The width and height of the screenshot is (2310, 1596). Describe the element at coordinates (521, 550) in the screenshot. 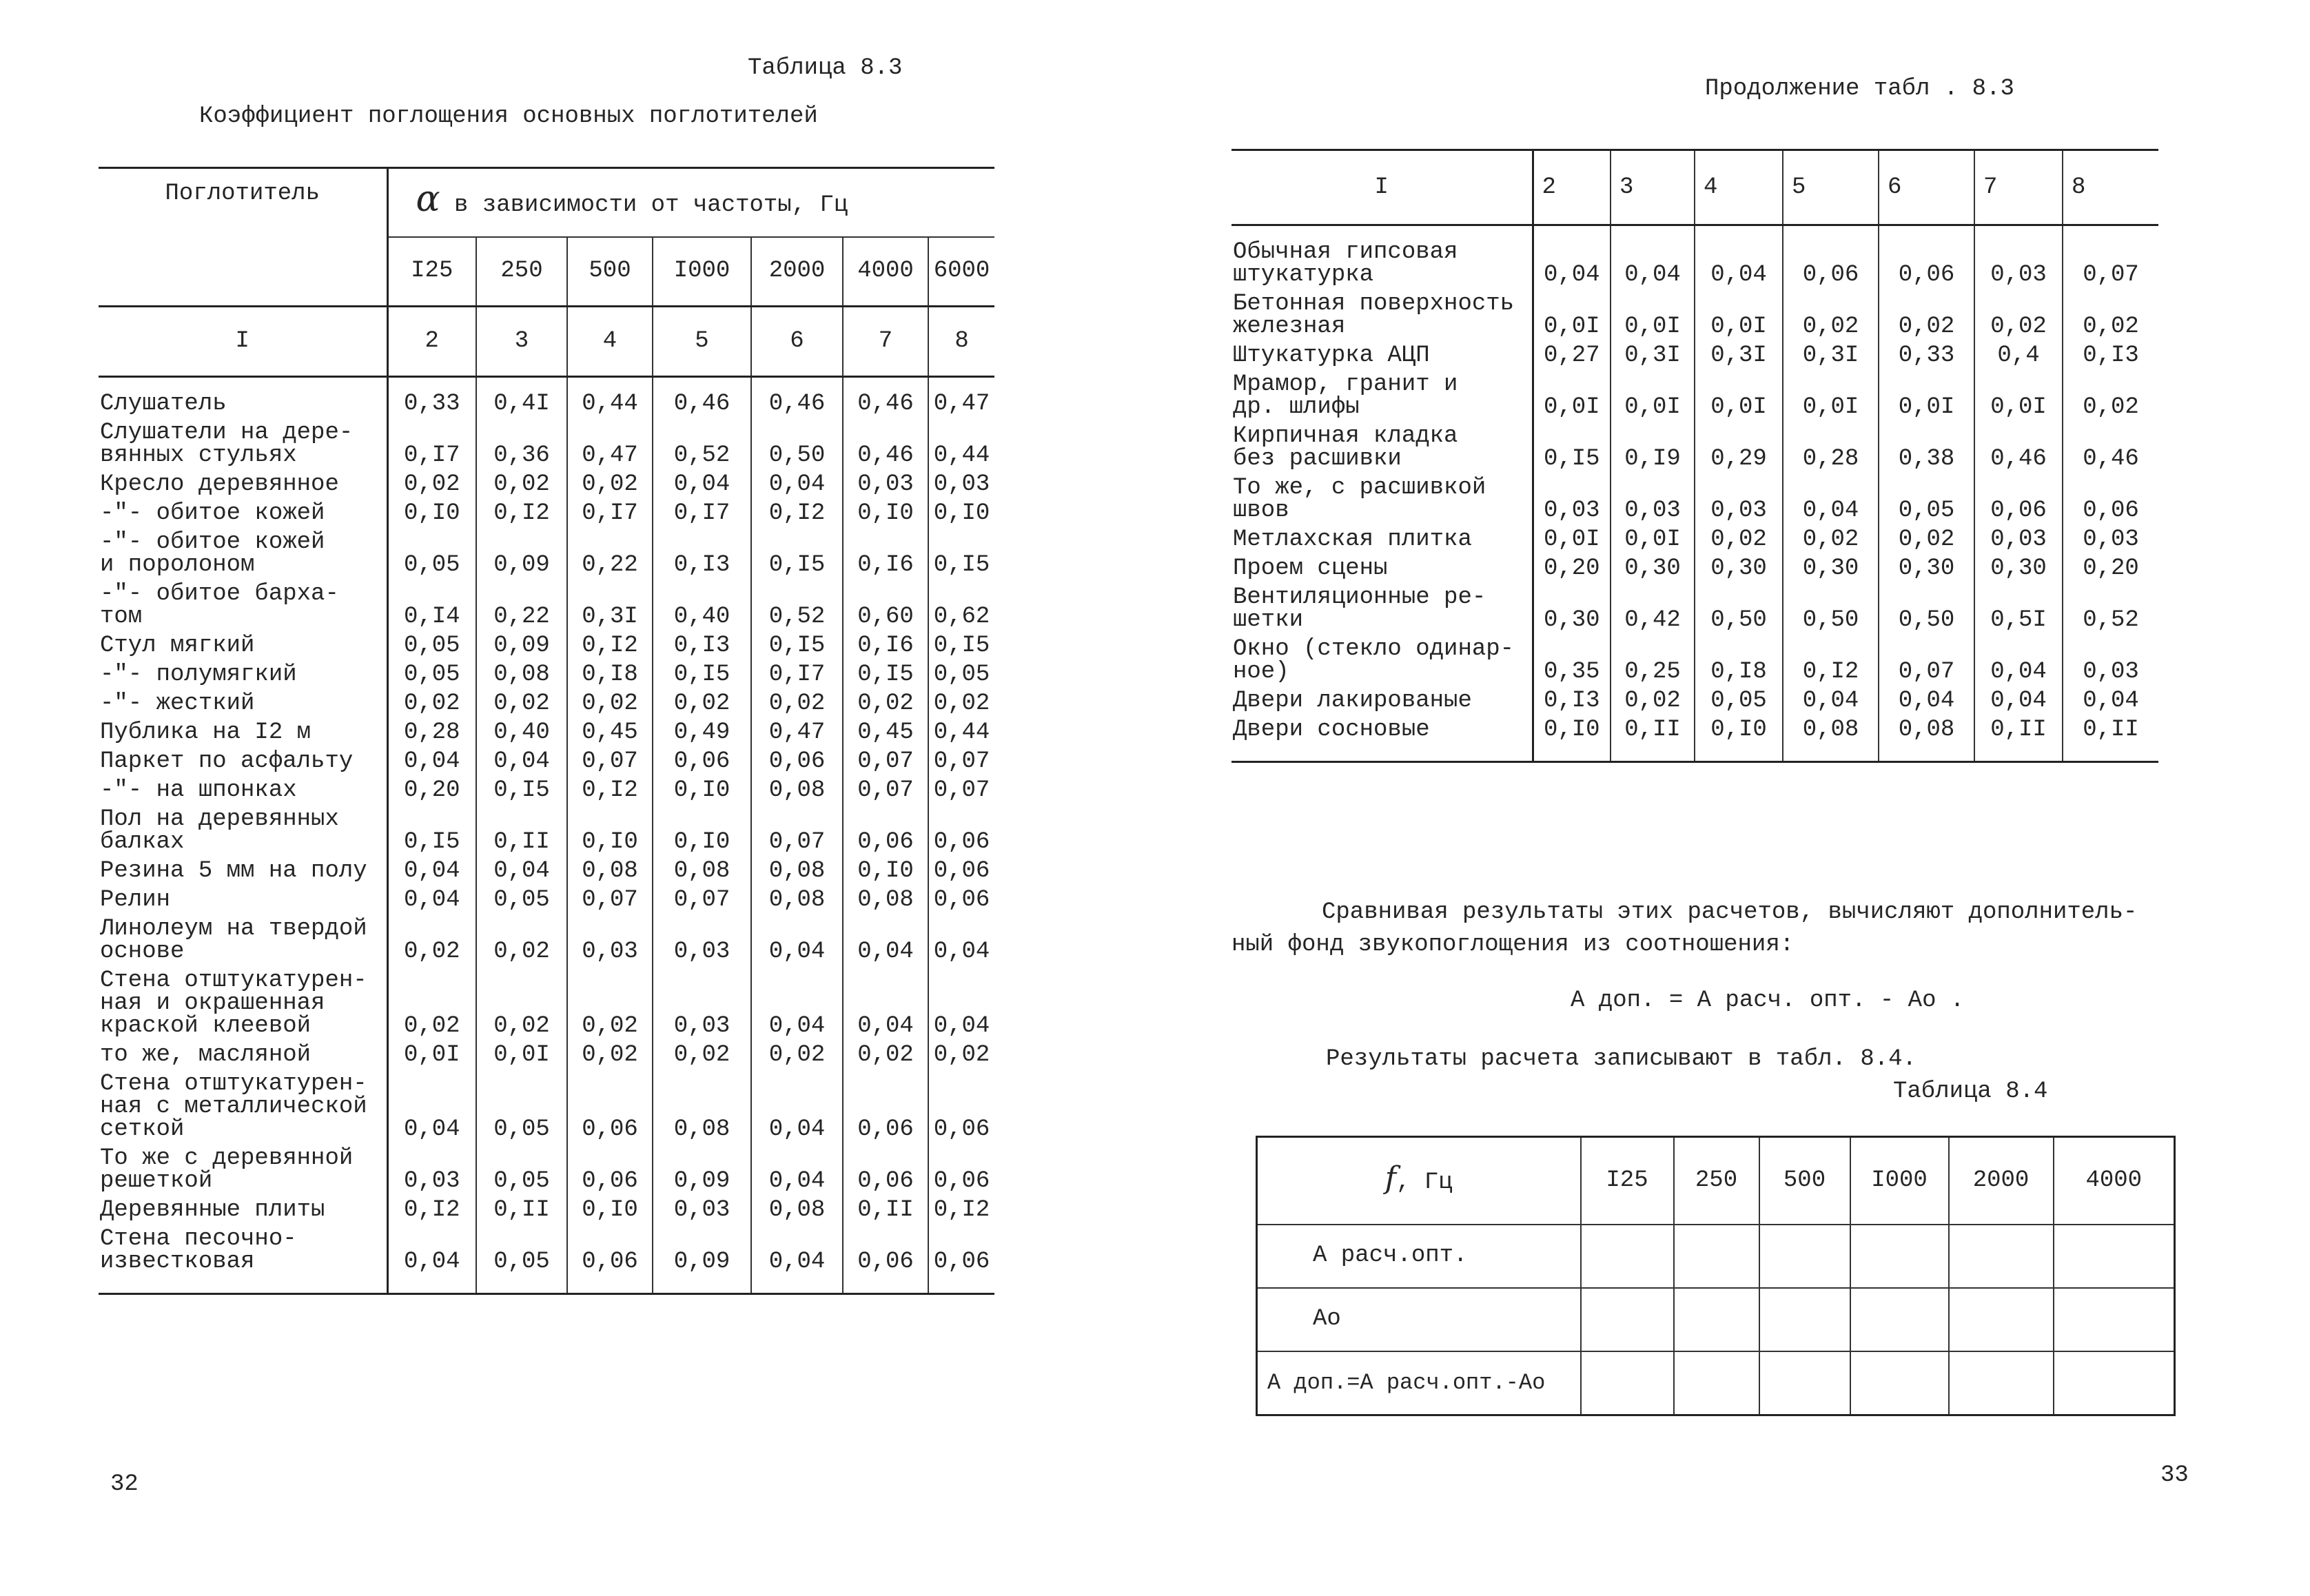

I see `coefficient-value: 0,09` at that location.